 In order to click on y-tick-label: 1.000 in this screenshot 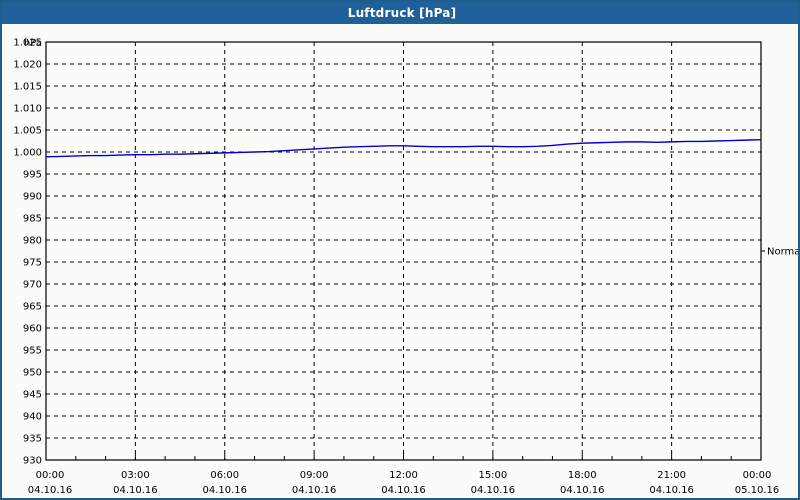, I will do `click(27, 153)`.